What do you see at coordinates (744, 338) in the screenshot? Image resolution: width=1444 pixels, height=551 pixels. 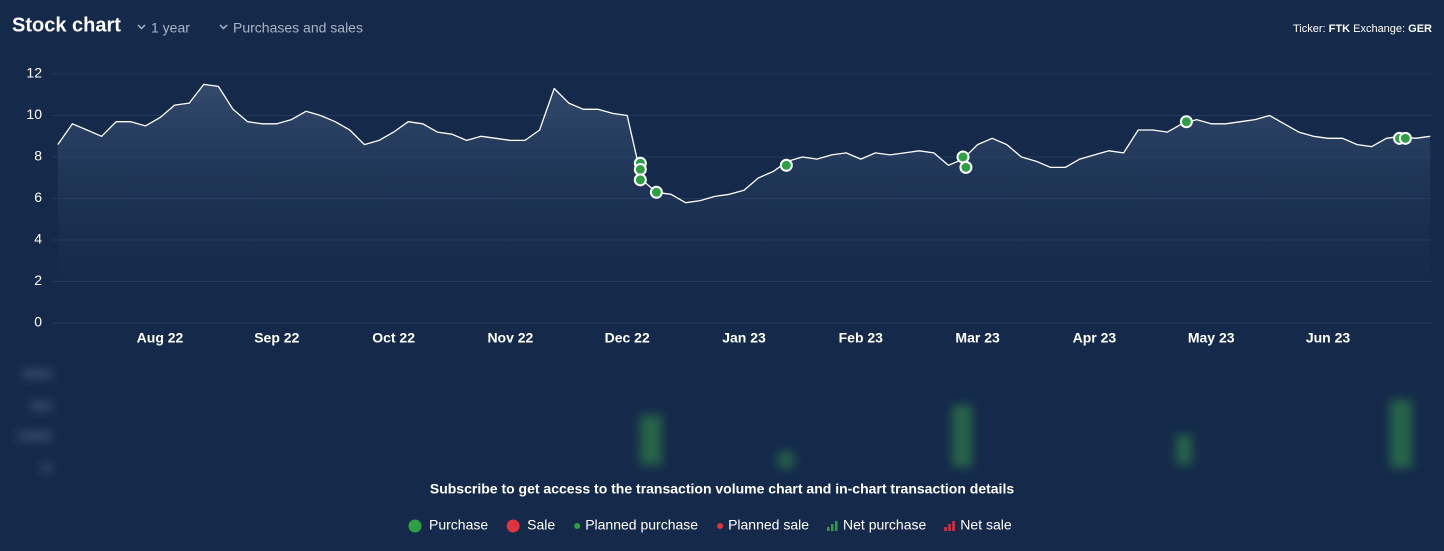 I see `x-tick-label: Jan 23` at bounding box center [744, 338].